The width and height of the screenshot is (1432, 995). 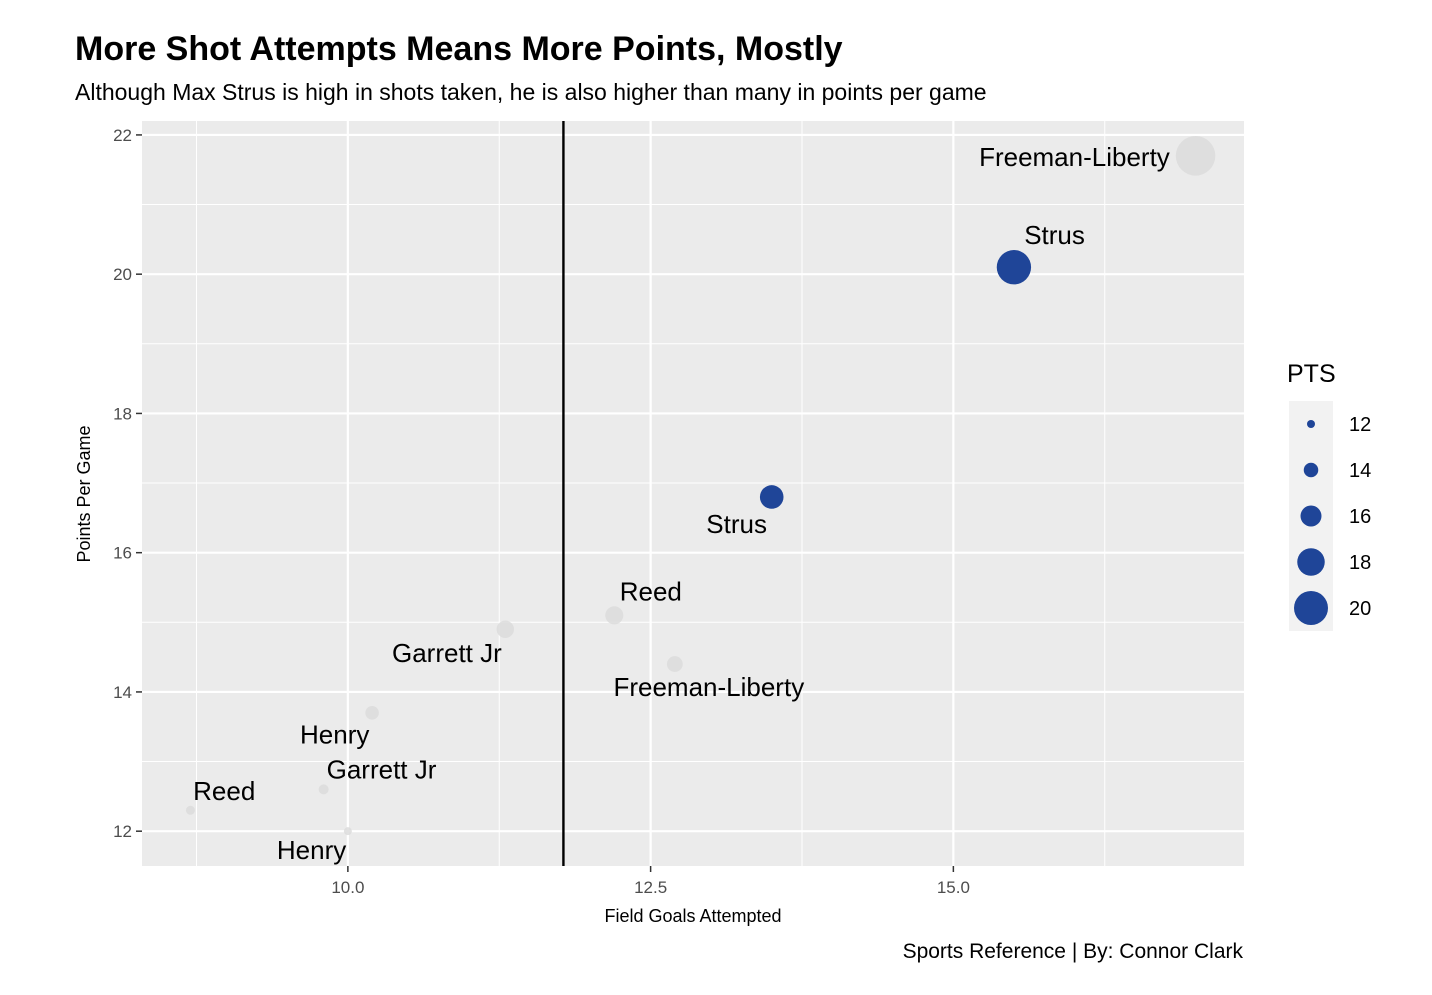 I want to click on legend-key-label: 20, so click(x=1360, y=609).